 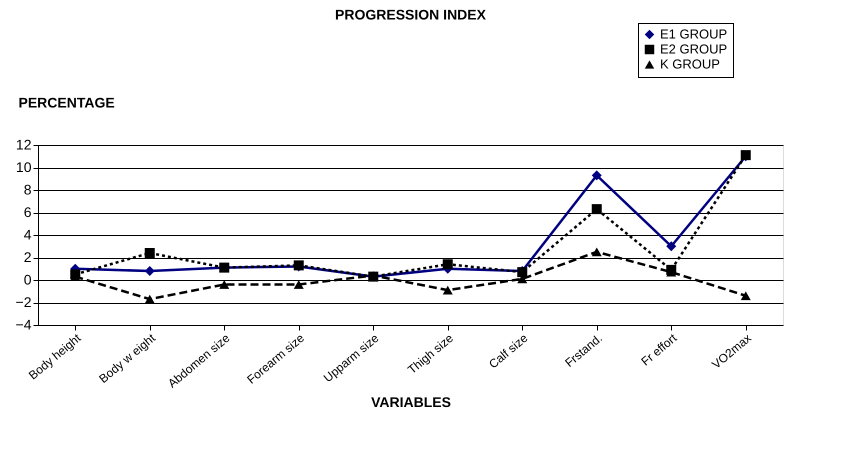 What do you see at coordinates (694, 49) in the screenshot?
I see `legend-label: E2 GROUP` at bounding box center [694, 49].